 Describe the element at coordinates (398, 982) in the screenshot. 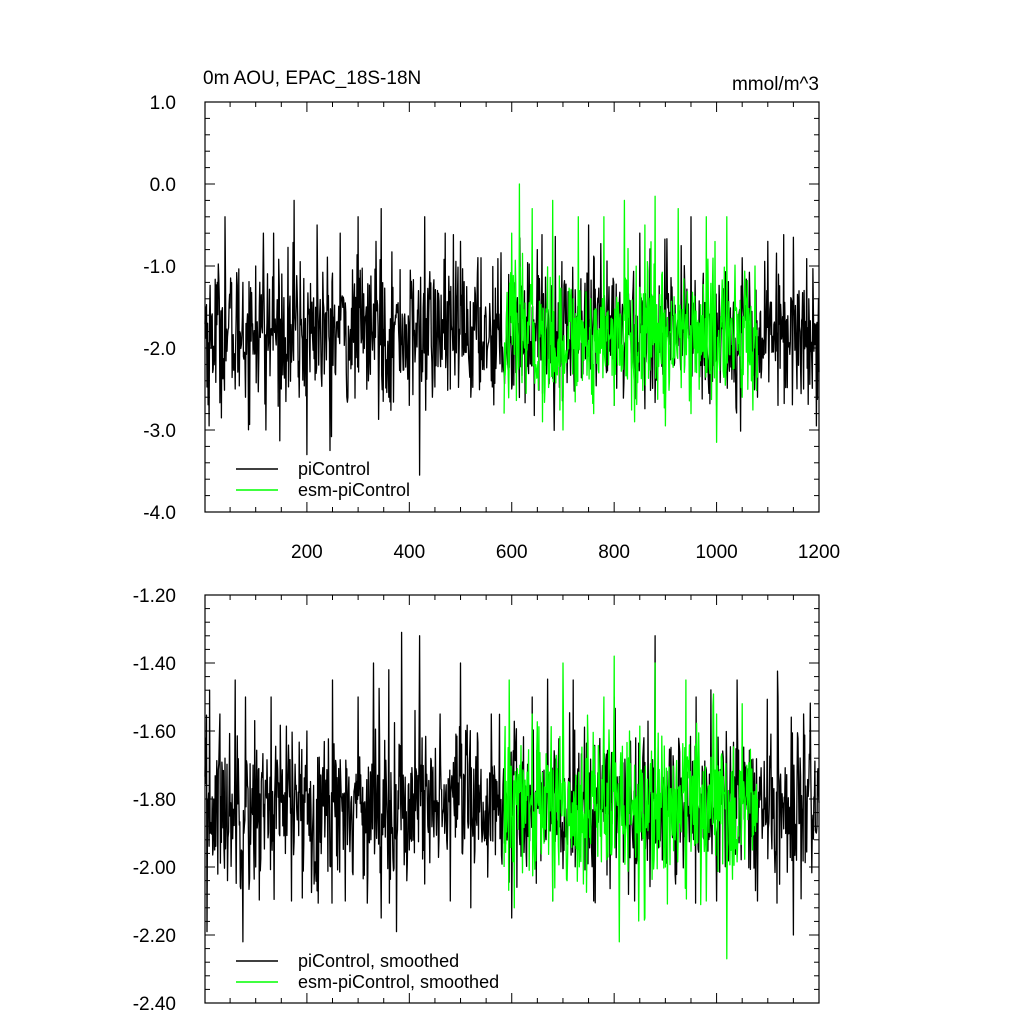

I see `legend-label-esm-picontrol-smoothed: esm-piControl, smoothed` at that location.